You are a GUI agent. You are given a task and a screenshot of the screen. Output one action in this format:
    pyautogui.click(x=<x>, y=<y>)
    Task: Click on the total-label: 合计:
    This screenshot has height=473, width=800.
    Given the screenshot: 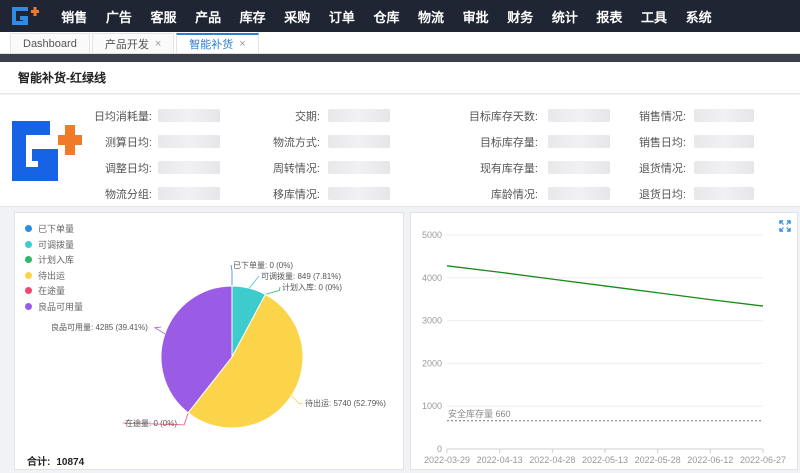 What is the action you would take?
    pyautogui.click(x=39, y=462)
    